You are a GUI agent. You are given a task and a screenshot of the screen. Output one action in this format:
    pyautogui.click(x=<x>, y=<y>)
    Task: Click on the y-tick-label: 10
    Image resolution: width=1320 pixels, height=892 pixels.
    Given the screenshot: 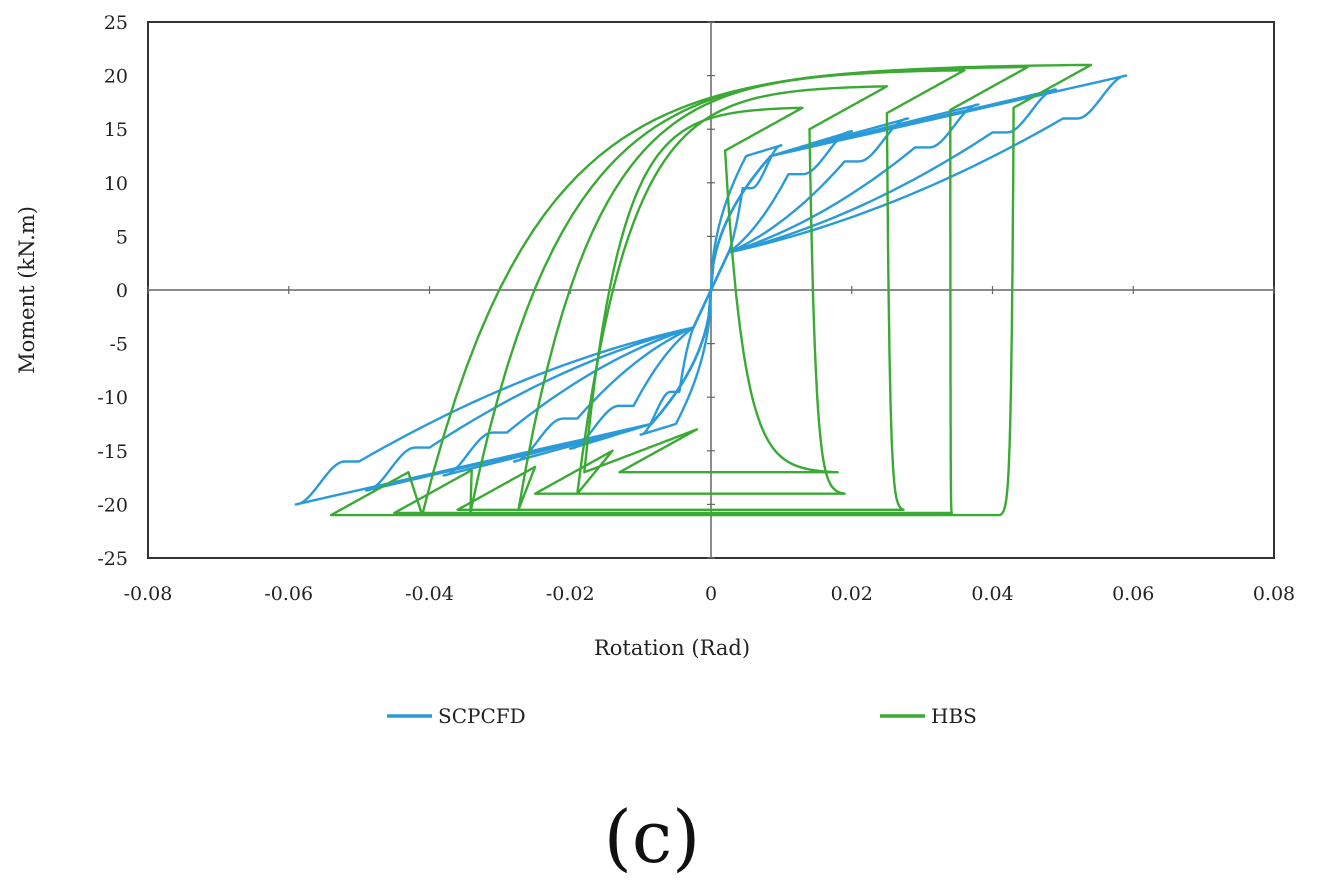 What is the action you would take?
    pyautogui.click(x=116, y=184)
    